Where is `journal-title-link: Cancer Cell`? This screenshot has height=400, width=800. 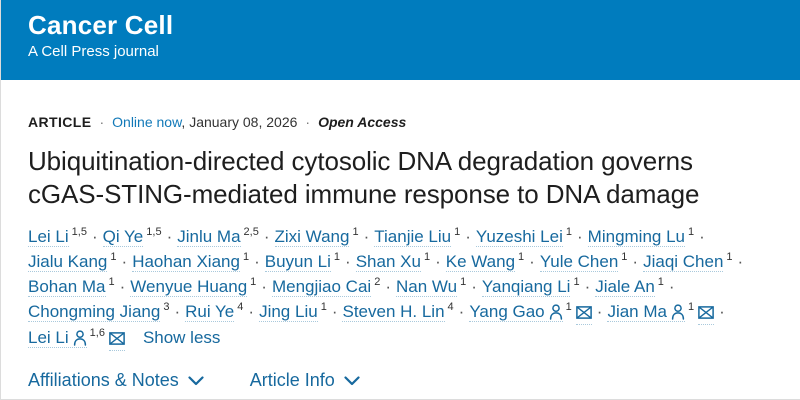
journal-title-link: Cancer Cell is located at coordinates (101, 25).